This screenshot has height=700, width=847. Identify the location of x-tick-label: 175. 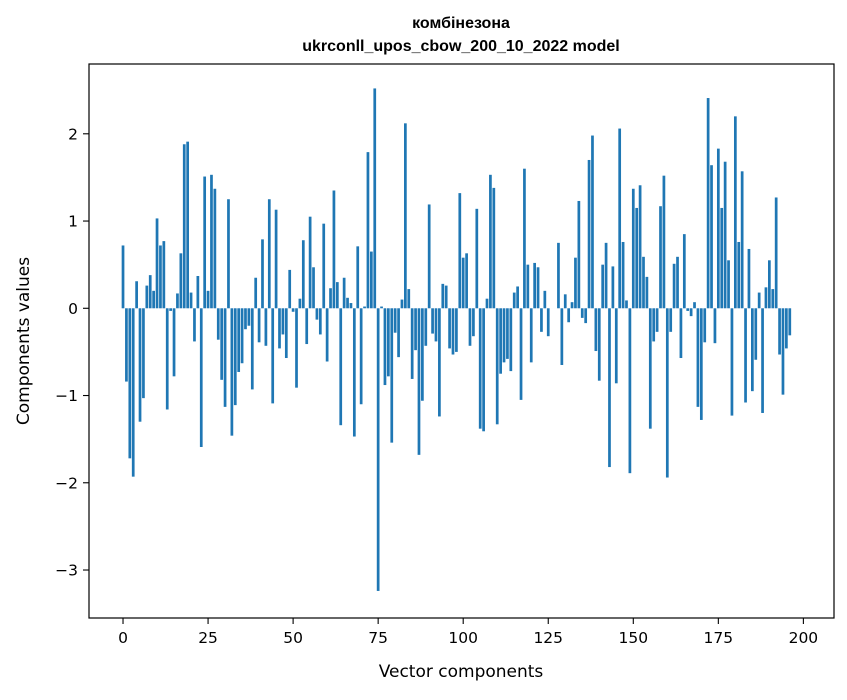
(719, 638).